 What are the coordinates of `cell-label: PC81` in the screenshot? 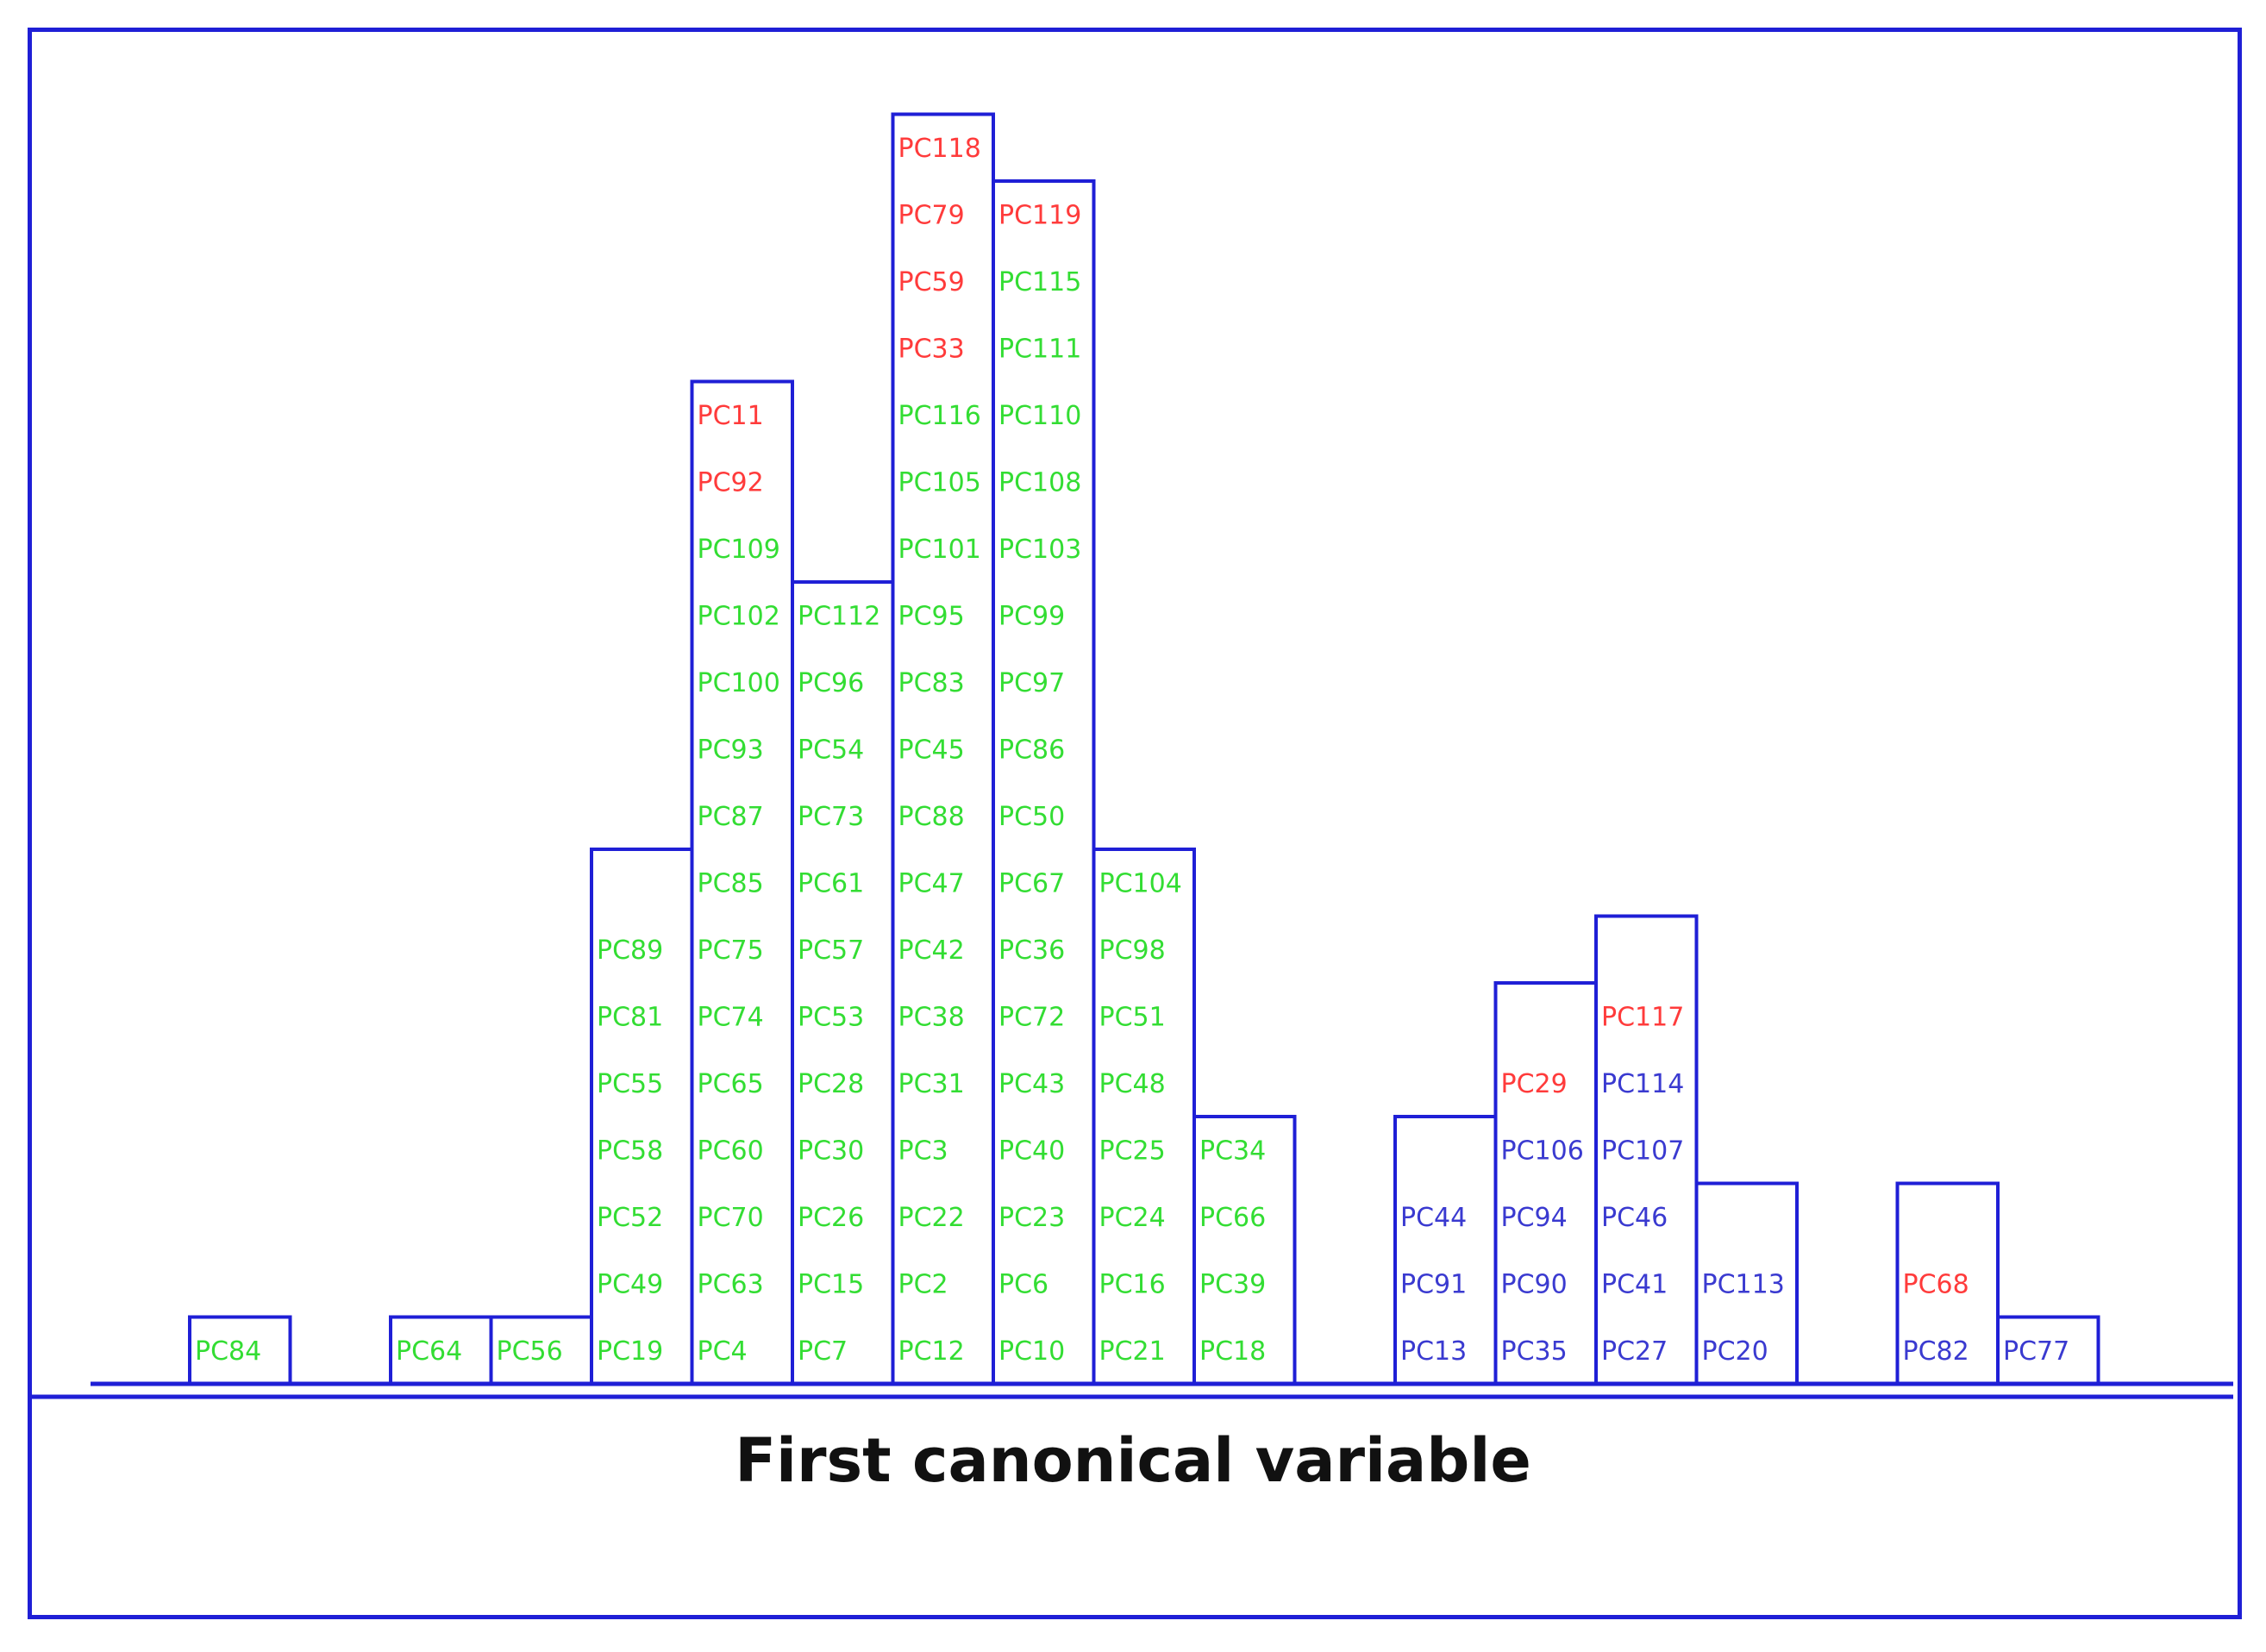 It's located at (630, 1018).